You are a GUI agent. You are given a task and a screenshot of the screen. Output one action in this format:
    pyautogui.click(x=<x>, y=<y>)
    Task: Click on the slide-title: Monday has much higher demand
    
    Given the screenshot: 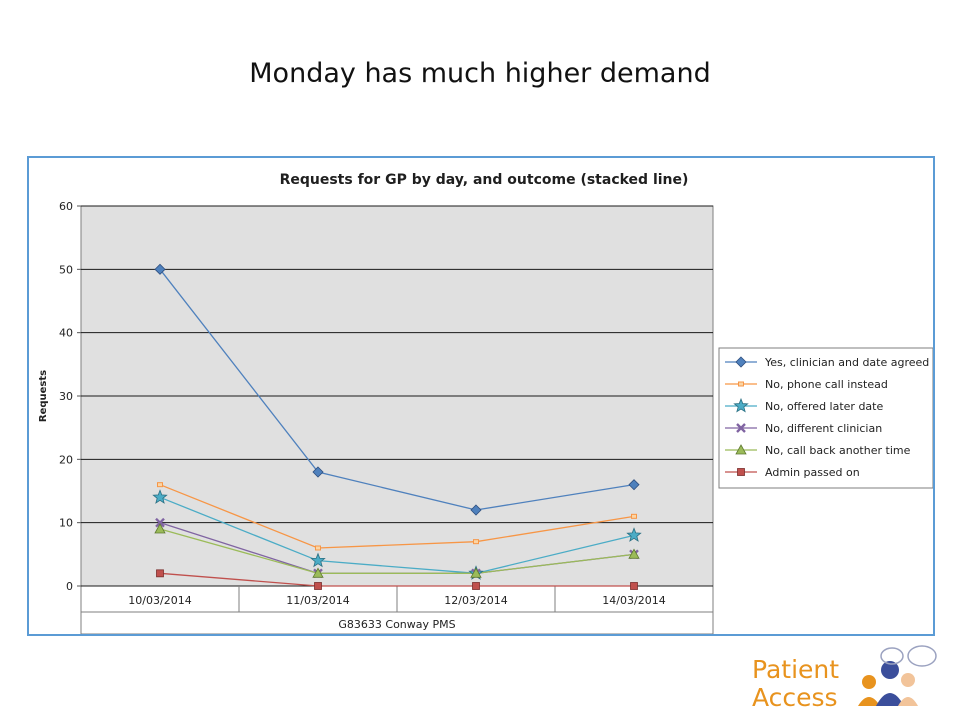 What is the action you would take?
    pyautogui.click(x=480, y=73)
    